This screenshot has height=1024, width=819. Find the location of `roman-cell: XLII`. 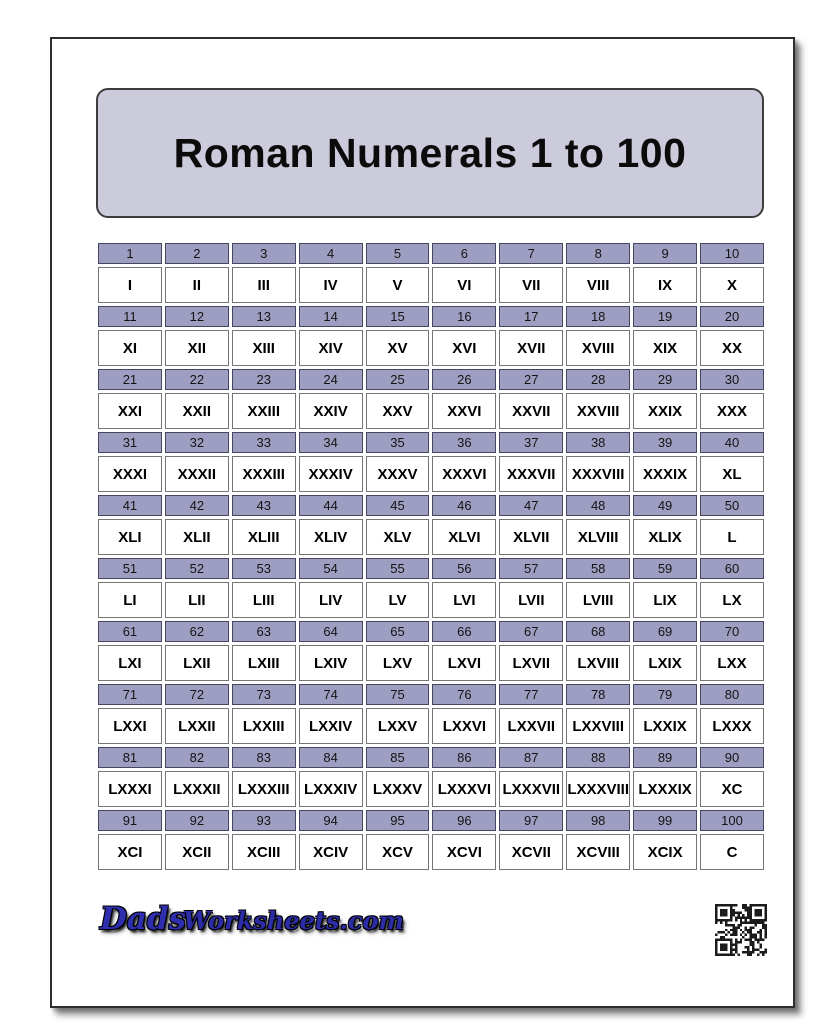

roman-cell: XLII is located at coordinates (196, 537).